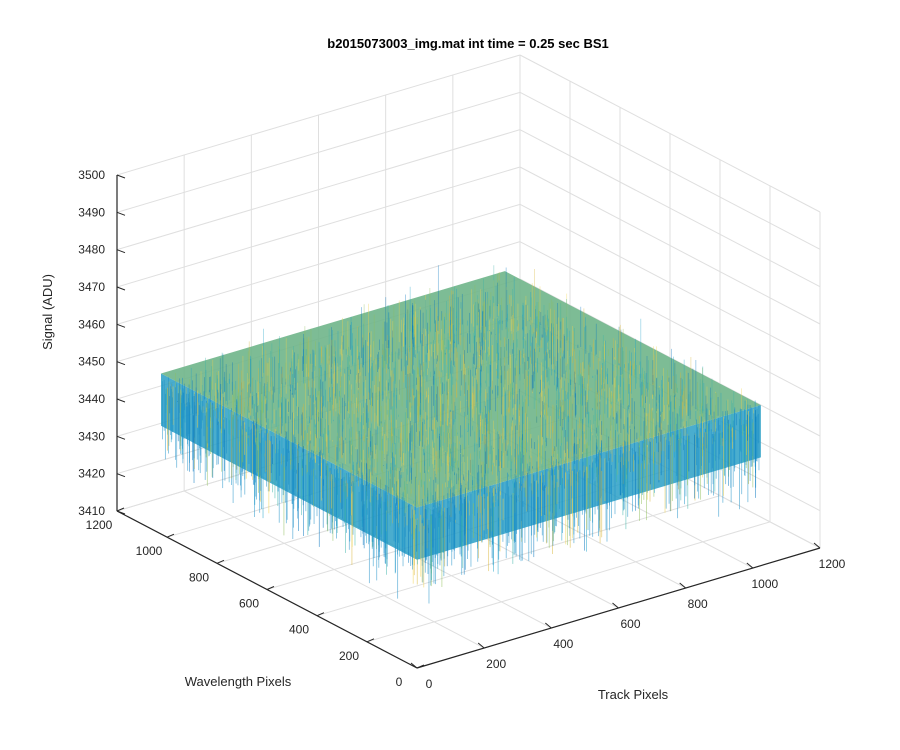  Describe the element at coordinates (832, 564) in the screenshot. I see `x-tick-label: 1200` at that location.